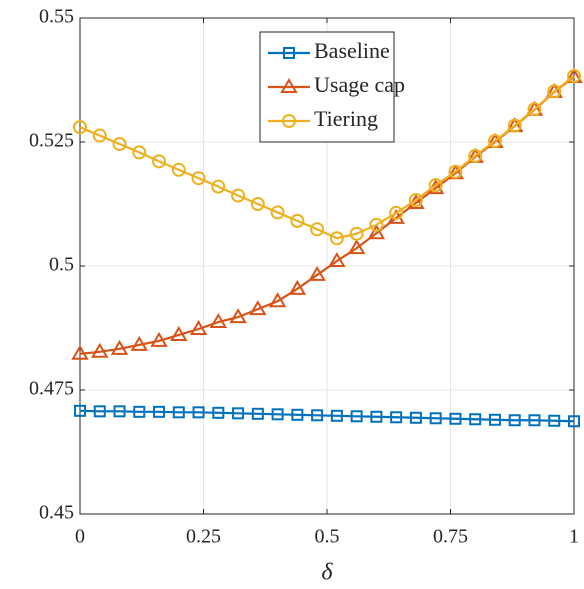 Image resolution: width=584 pixels, height=589 pixels. I want to click on legend-label: Usage cap, so click(359, 84).